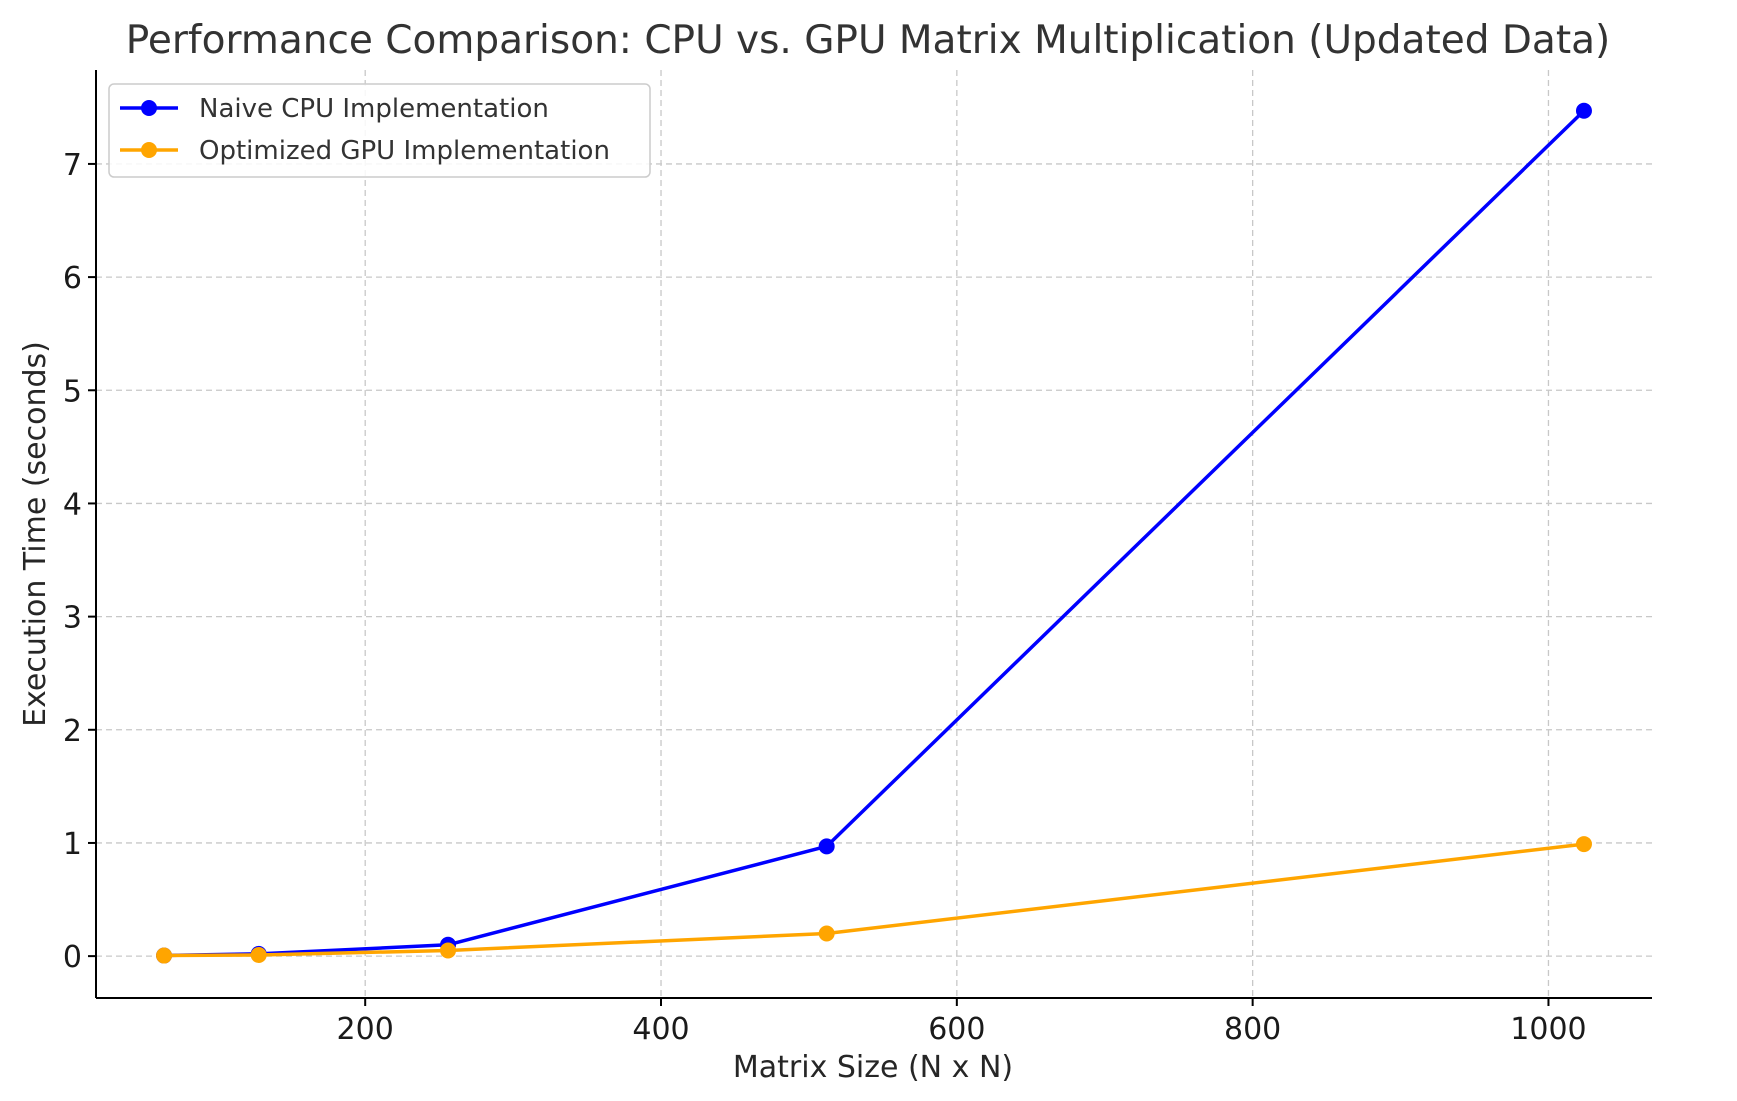 The image size is (1737, 1101). What do you see at coordinates (374, 109) in the screenshot?
I see `legend-label: Naive CPU Implementation` at bounding box center [374, 109].